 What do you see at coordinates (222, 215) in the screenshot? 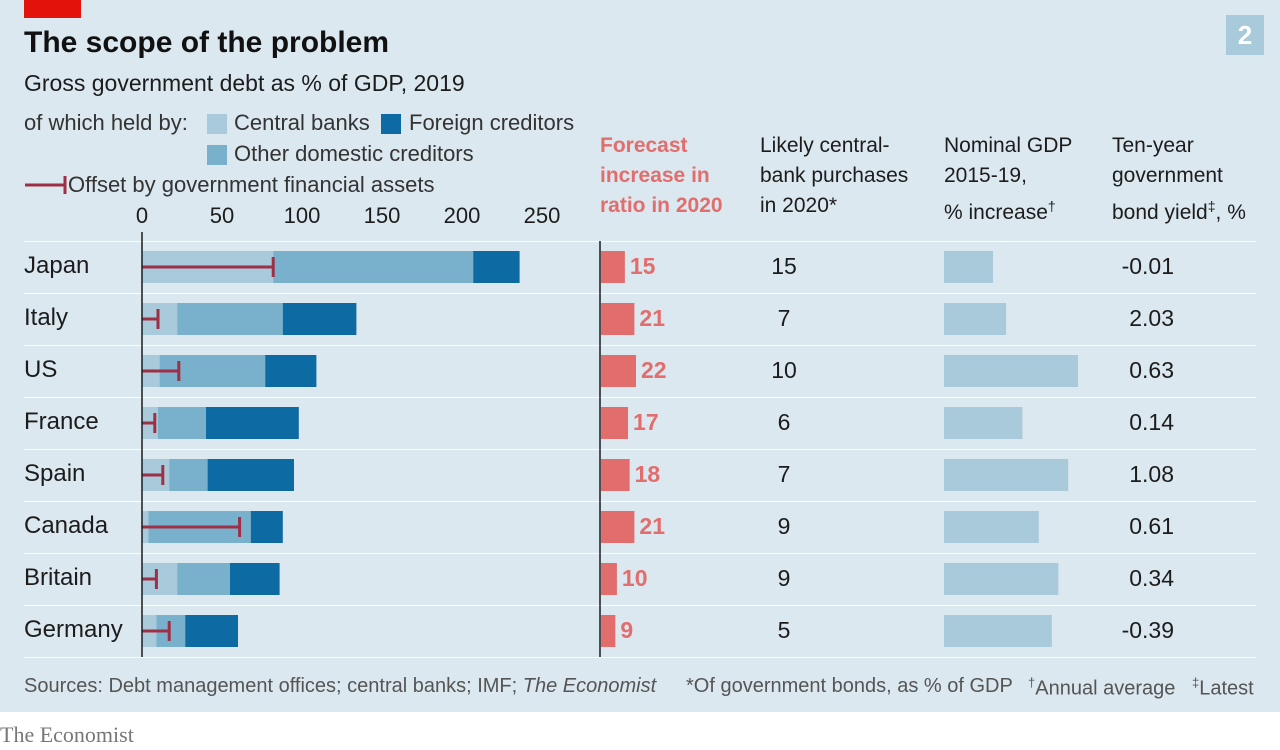
I see `x-tick-label: 50` at bounding box center [222, 215].